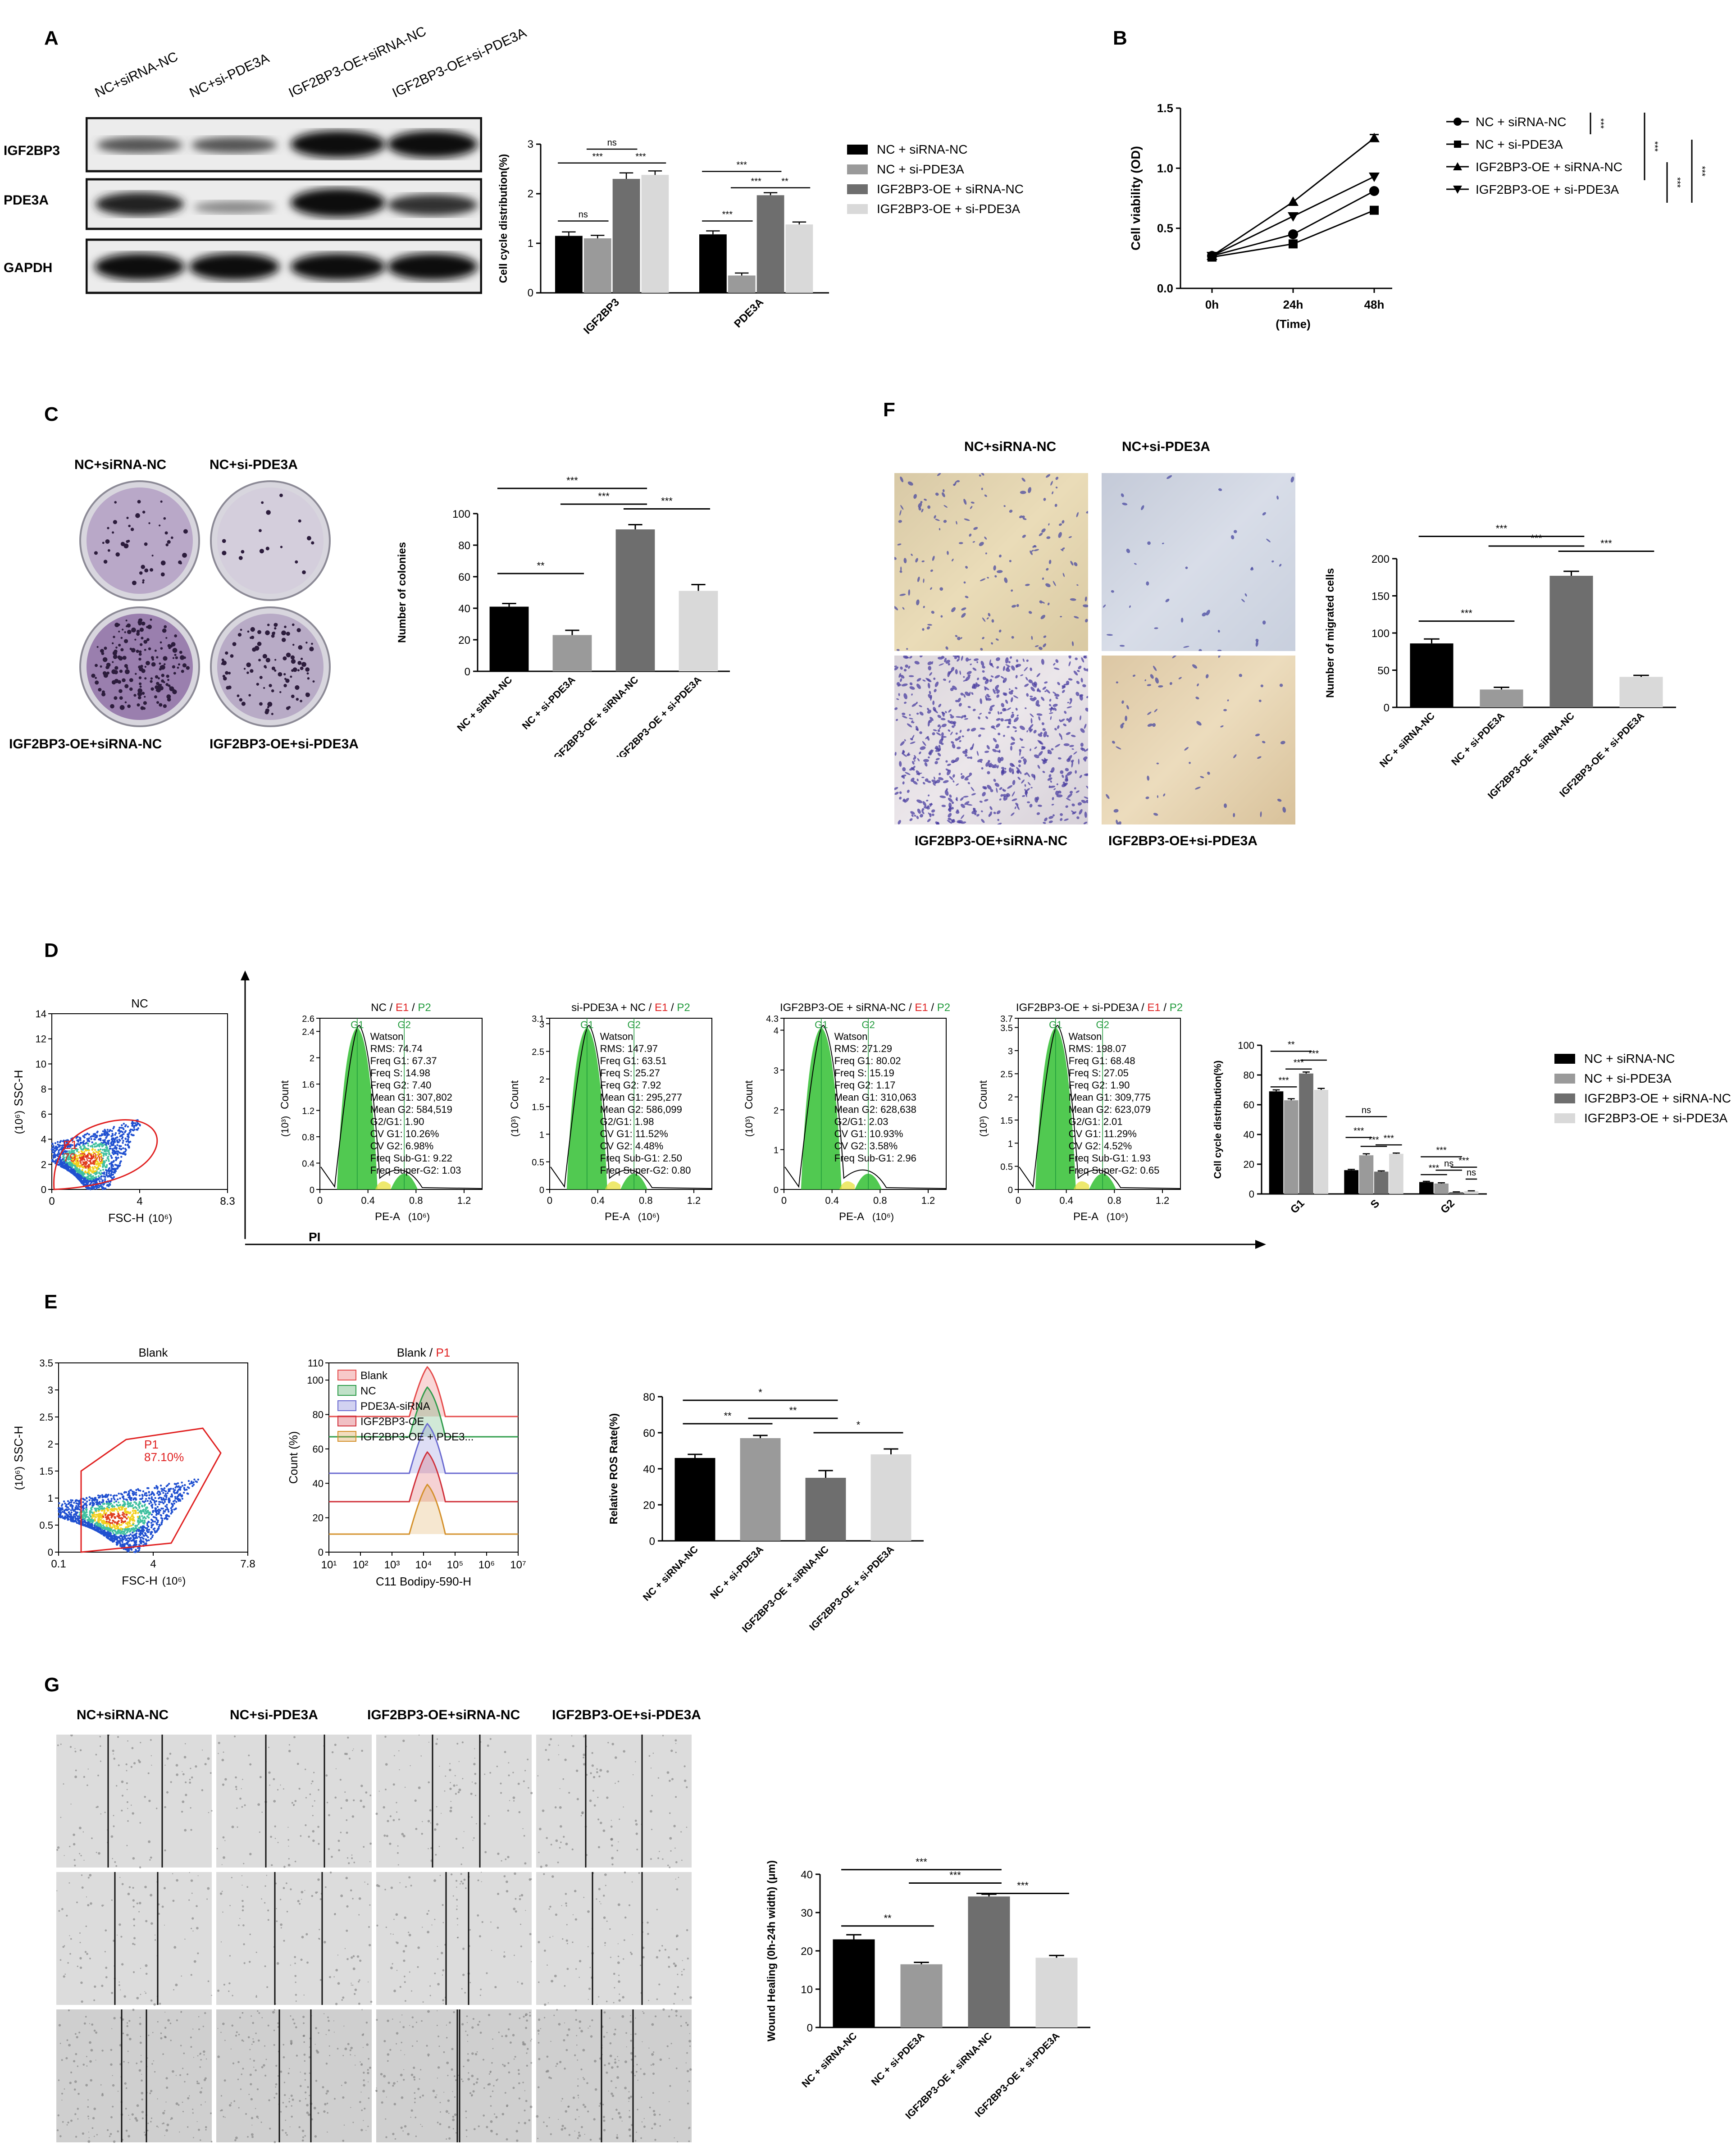 This screenshot has height=2150, width=1736. What do you see at coordinates (357, 1024) in the screenshot?
I see `g1-label: G1` at bounding box center [357, 1024].